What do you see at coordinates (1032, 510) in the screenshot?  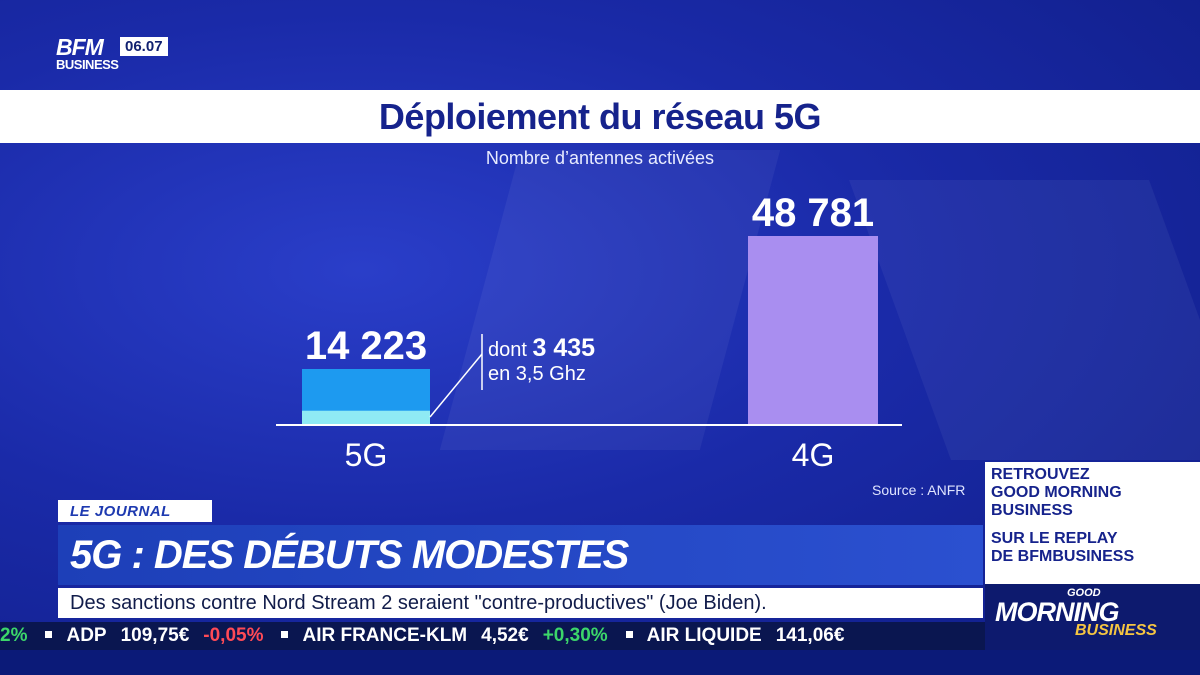 I see `promo-line: BUSINESS` at bounding box center [1032, 510].